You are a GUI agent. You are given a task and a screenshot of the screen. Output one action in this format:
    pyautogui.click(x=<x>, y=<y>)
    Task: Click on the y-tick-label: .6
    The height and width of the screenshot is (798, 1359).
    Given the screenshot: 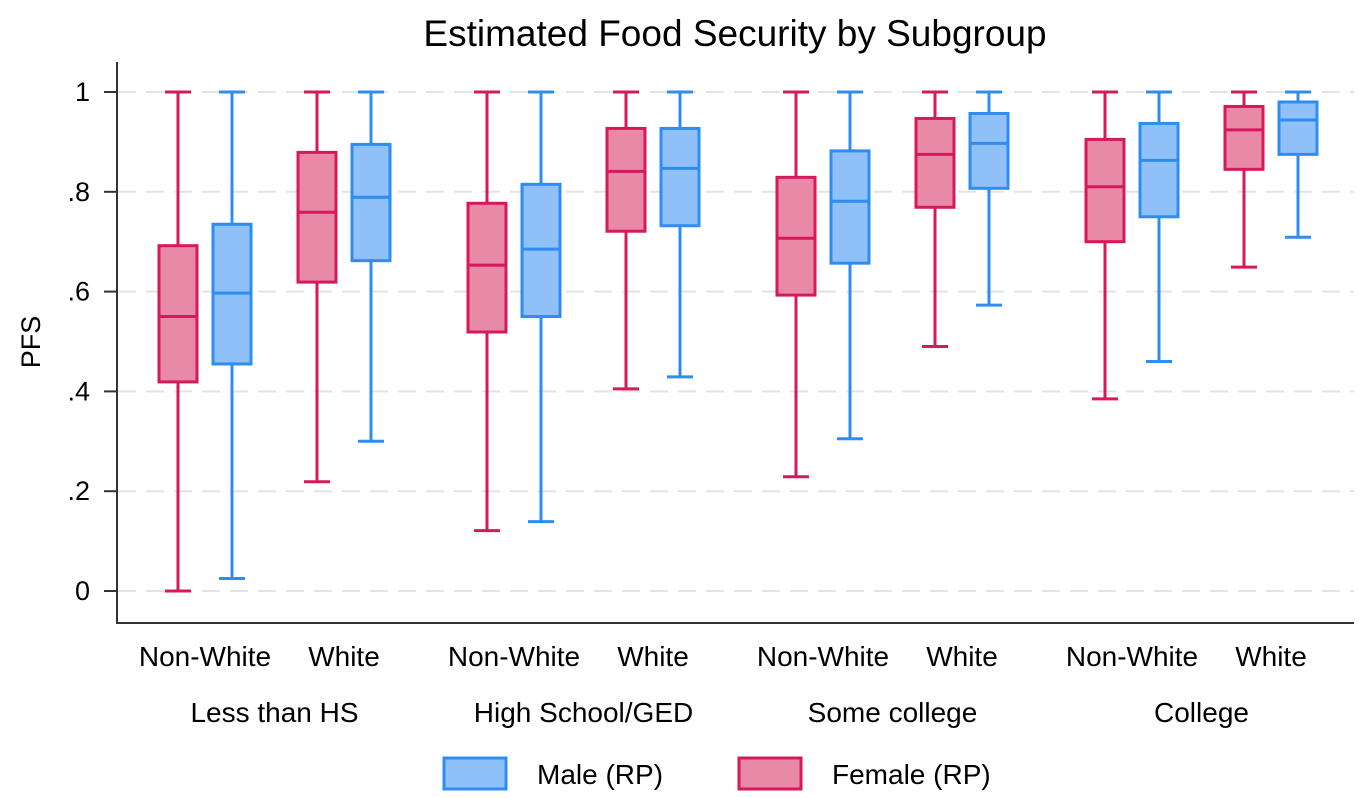 What is the action you would take?
    pyautogui.click(x=78, y=292)
    